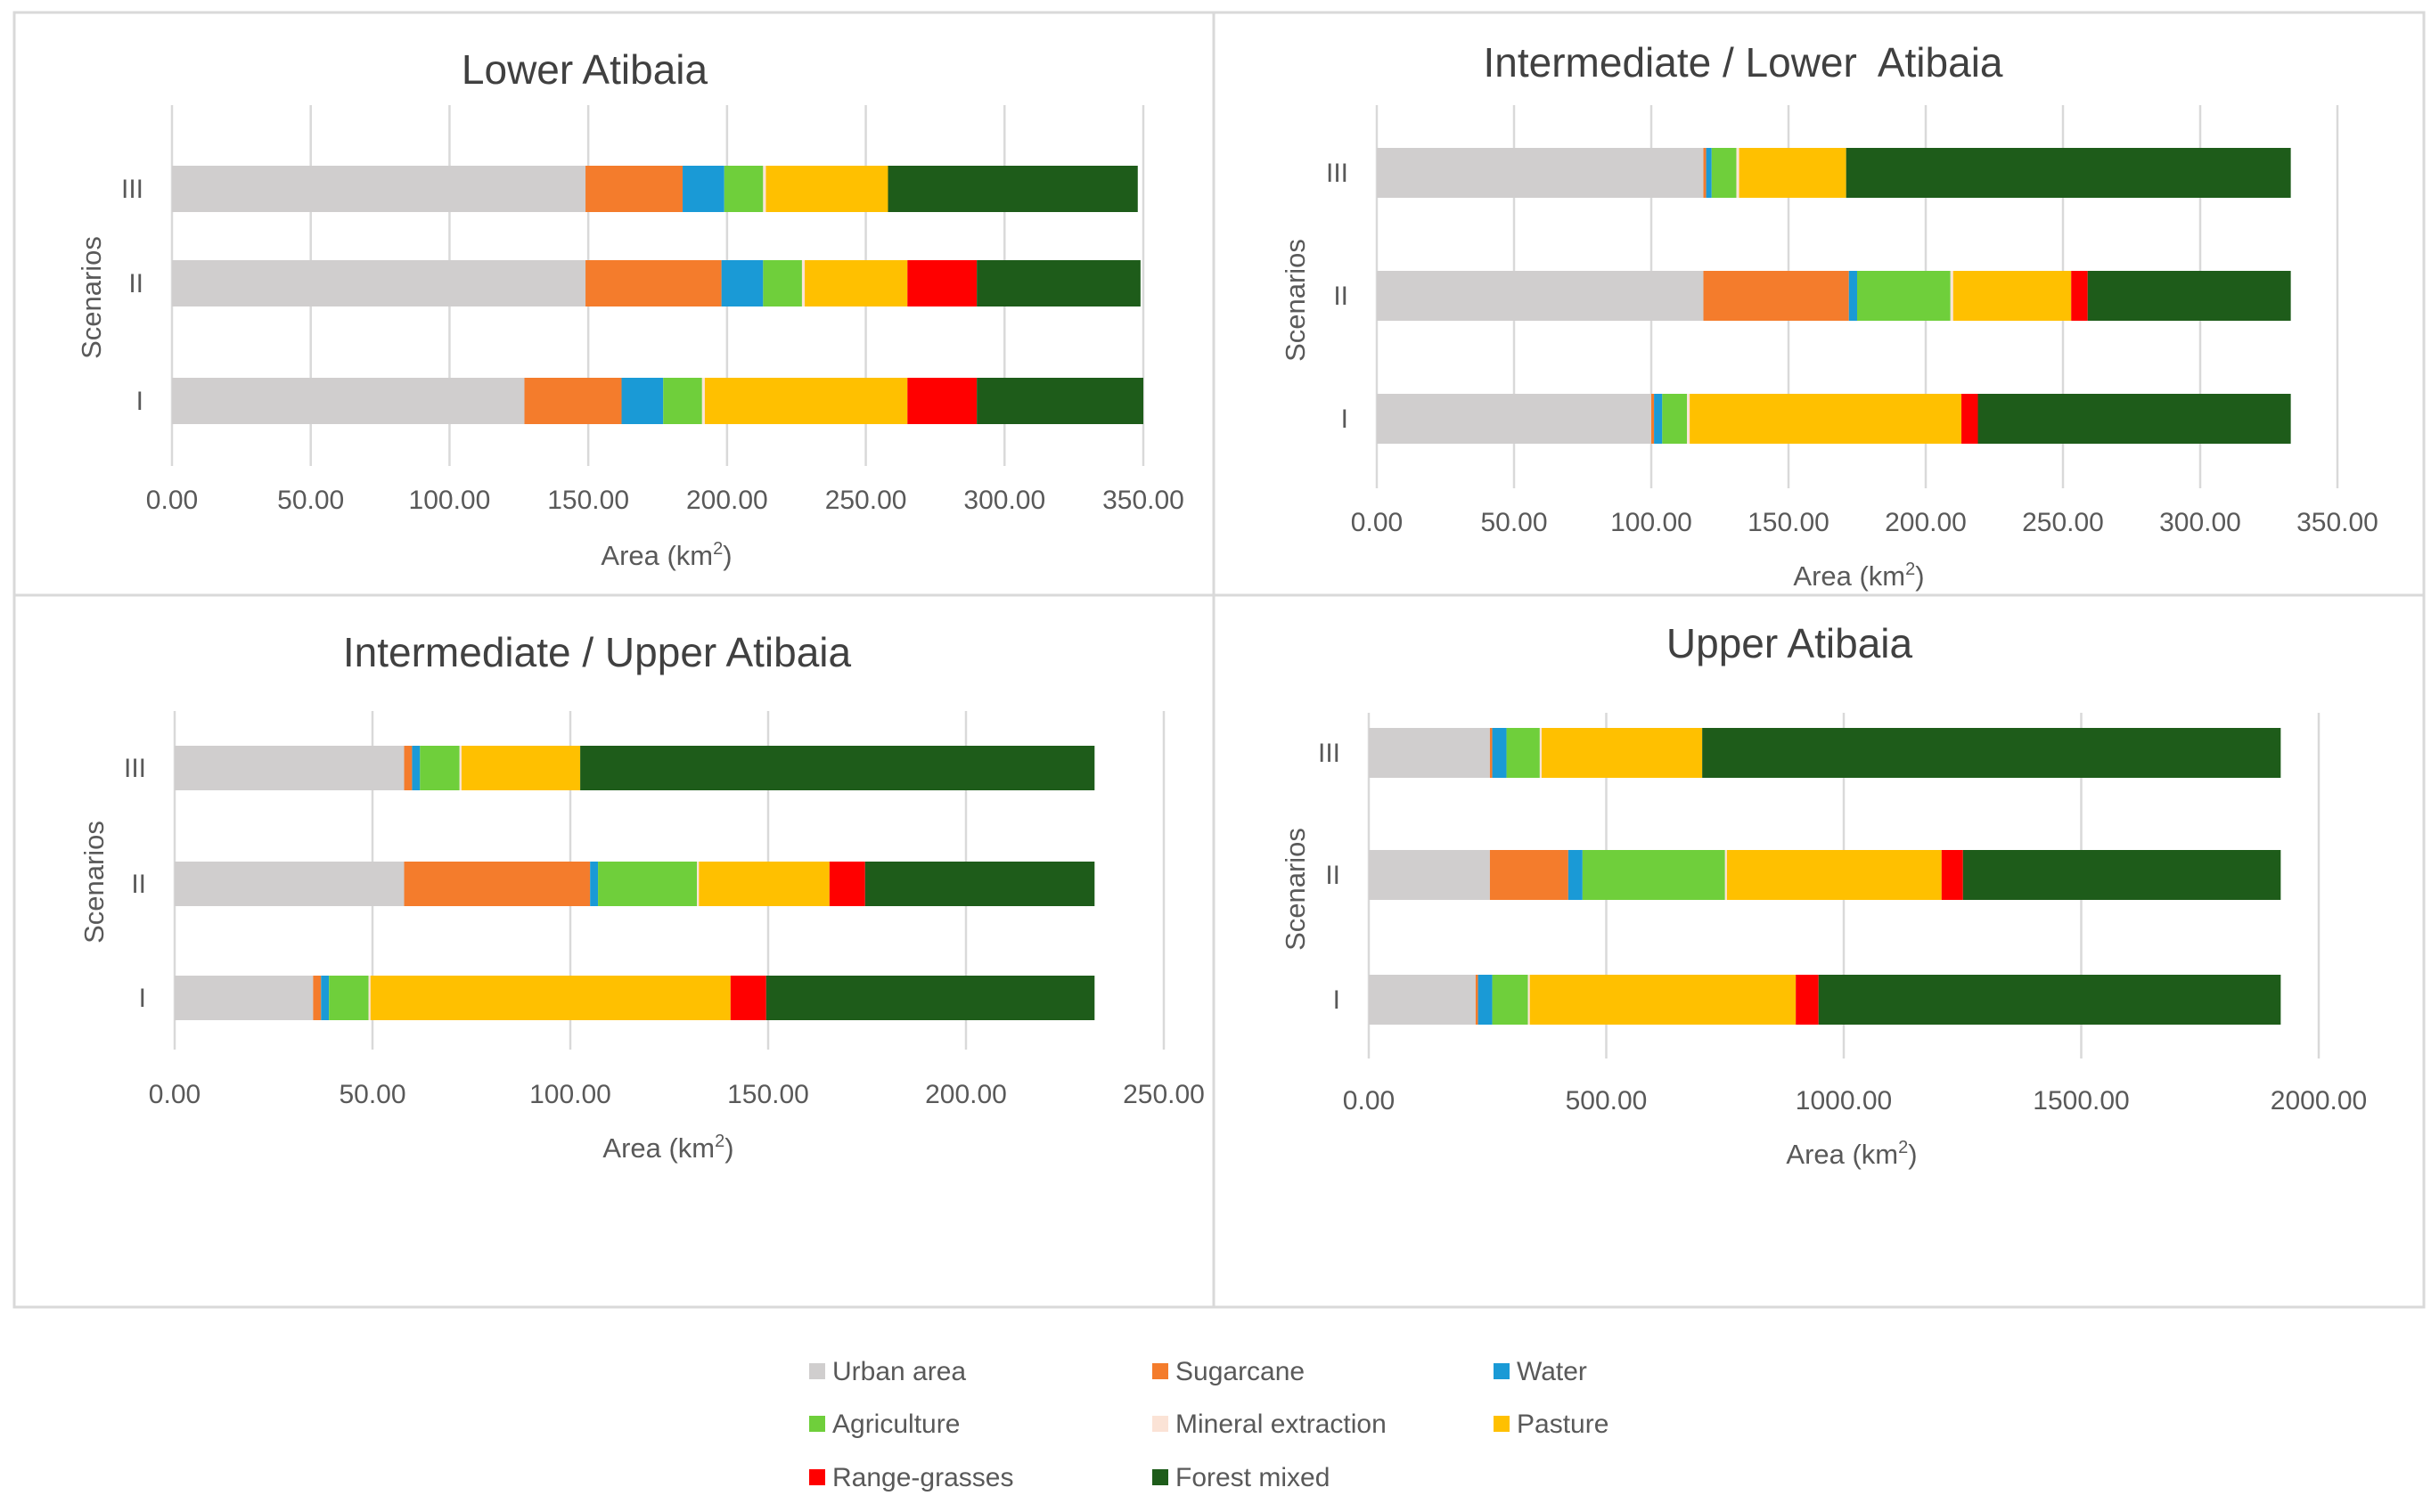 The image size is (2431, 1512). What do you see at coordinates (1788, 522) in the screenshot?
I see `x-tick-label: 150.00` at bounding box center [1788, 522].